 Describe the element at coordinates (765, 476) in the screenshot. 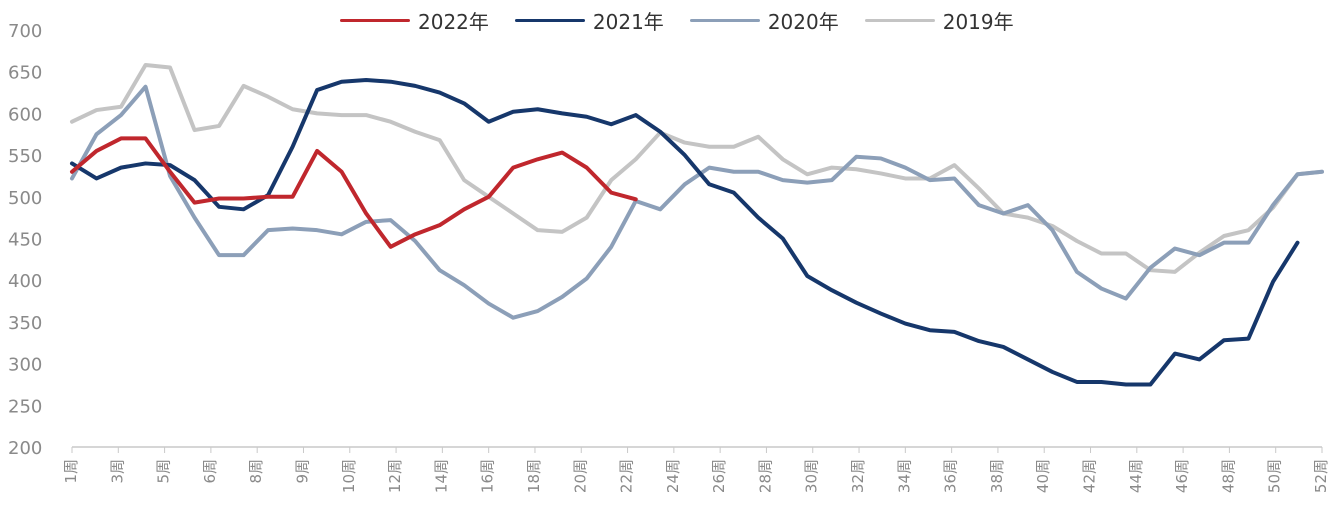

I see `x-tick-label: 28周` at that location.